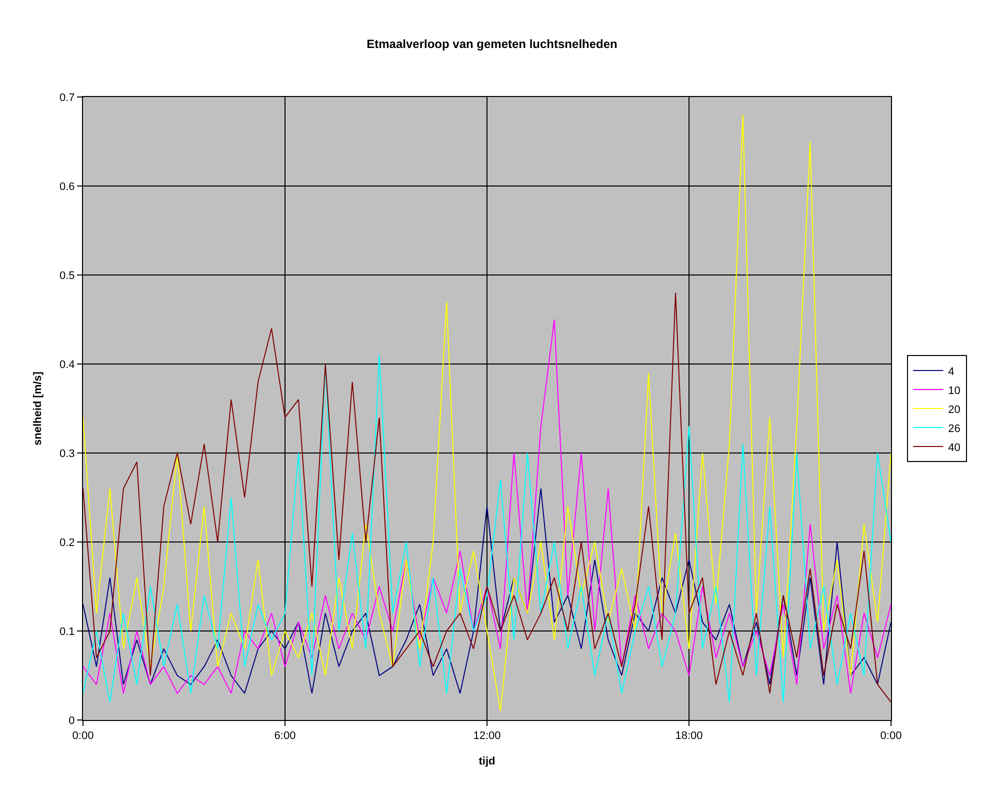 Image resolution: width=984 pixels, height=792 pixels. Describe the element at coordinates (954, 410) in the screenshot. I see `legend-label: 20` at that location.